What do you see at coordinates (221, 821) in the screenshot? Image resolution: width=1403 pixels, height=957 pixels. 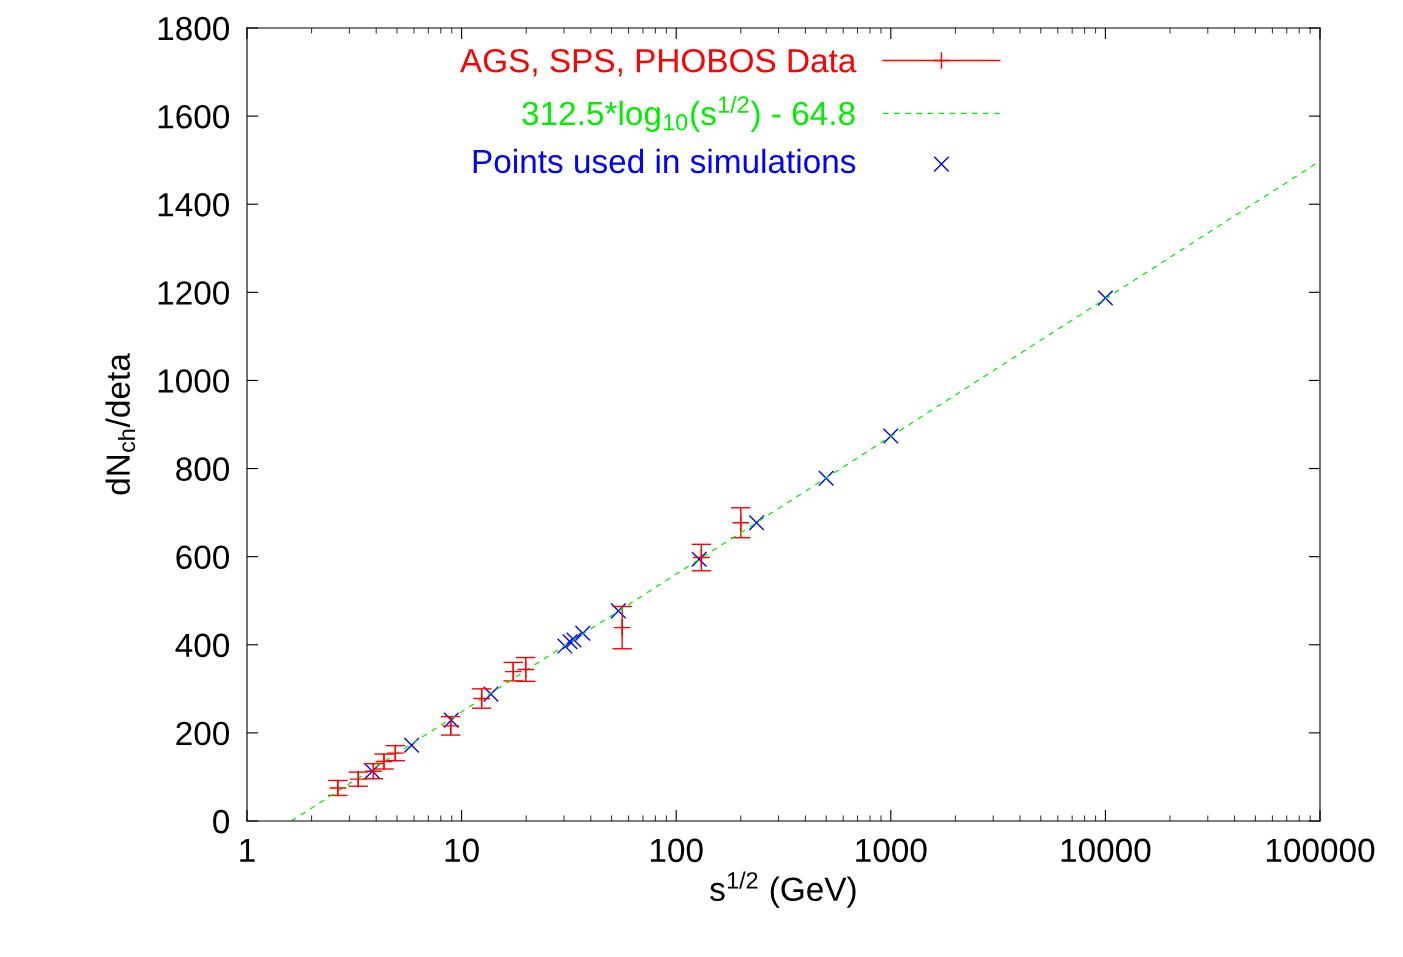 I see `y-tick-label: 0` at bounding box center [221, 821].